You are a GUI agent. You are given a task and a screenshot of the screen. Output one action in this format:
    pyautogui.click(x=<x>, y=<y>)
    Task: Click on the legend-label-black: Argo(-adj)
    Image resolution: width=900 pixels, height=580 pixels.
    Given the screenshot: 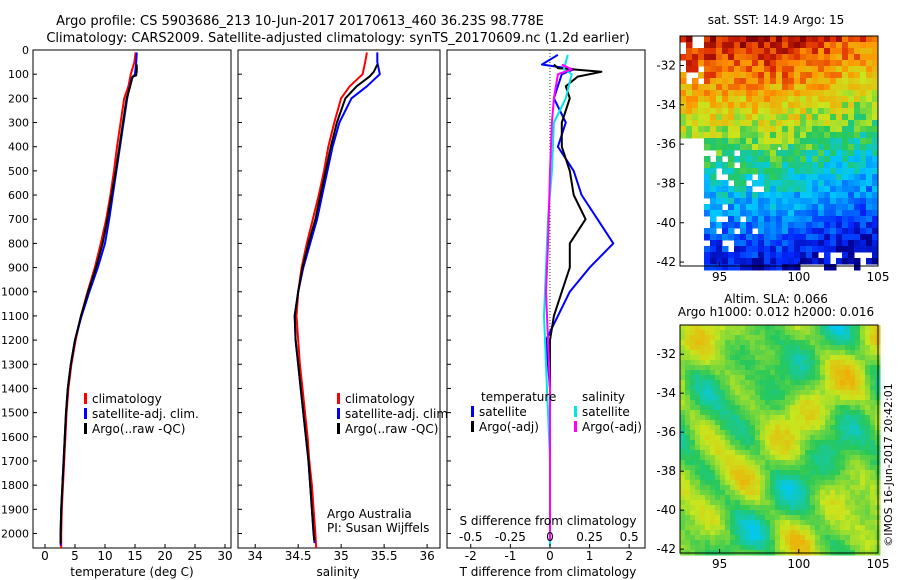 What is the action you would take?
    pyautogui.click(x=509, y=427)
    